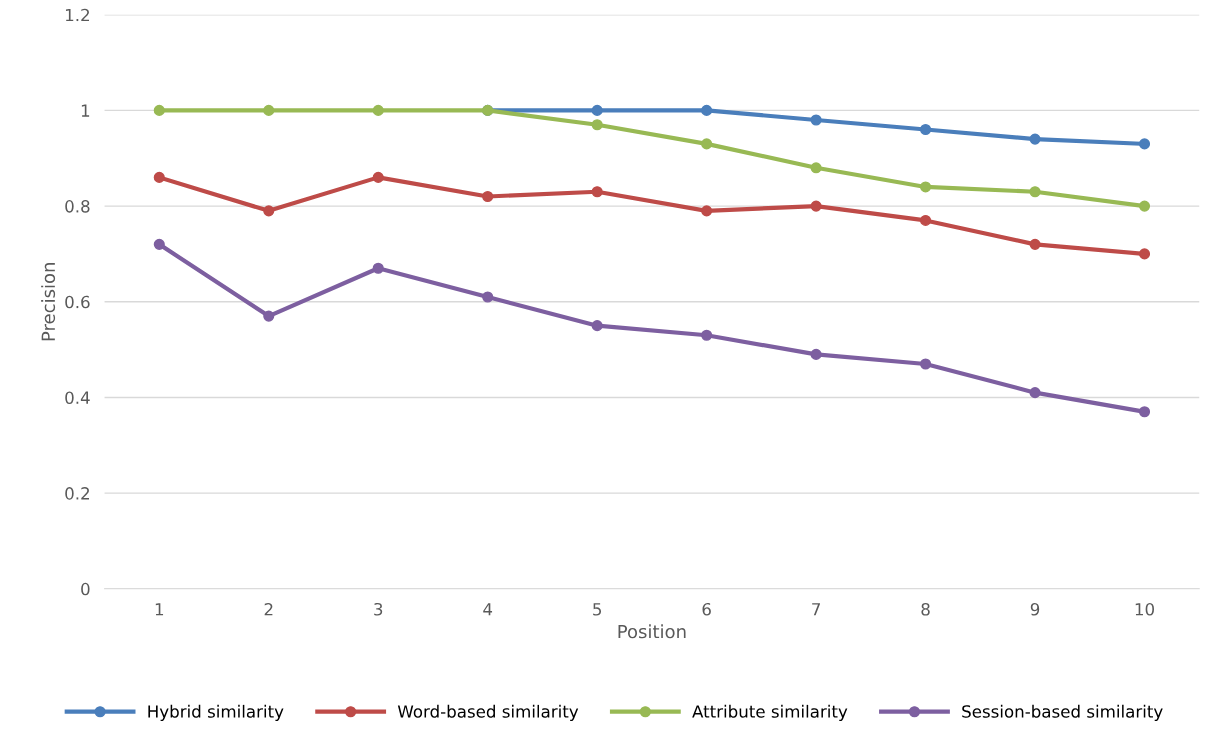  Describe the element at coordinates (770, 712) in the screenshot. I see `legend-label: Attribute similarity` at that location.